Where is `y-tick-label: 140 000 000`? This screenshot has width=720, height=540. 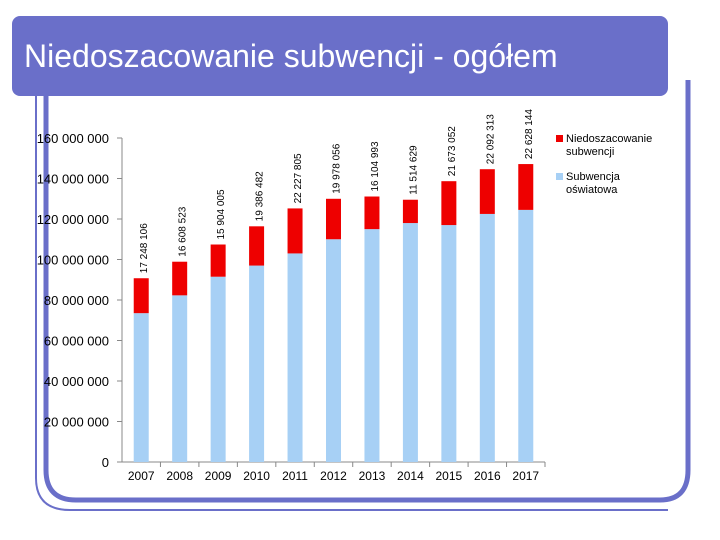 y-tick-label: 140 000 000 is located at coordinates (73, 179).